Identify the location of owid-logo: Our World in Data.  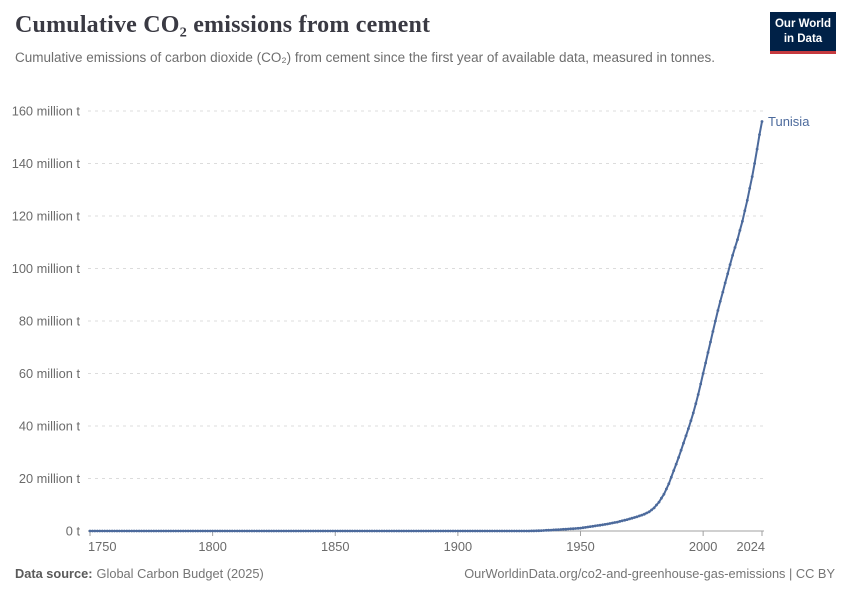
(803, 33).